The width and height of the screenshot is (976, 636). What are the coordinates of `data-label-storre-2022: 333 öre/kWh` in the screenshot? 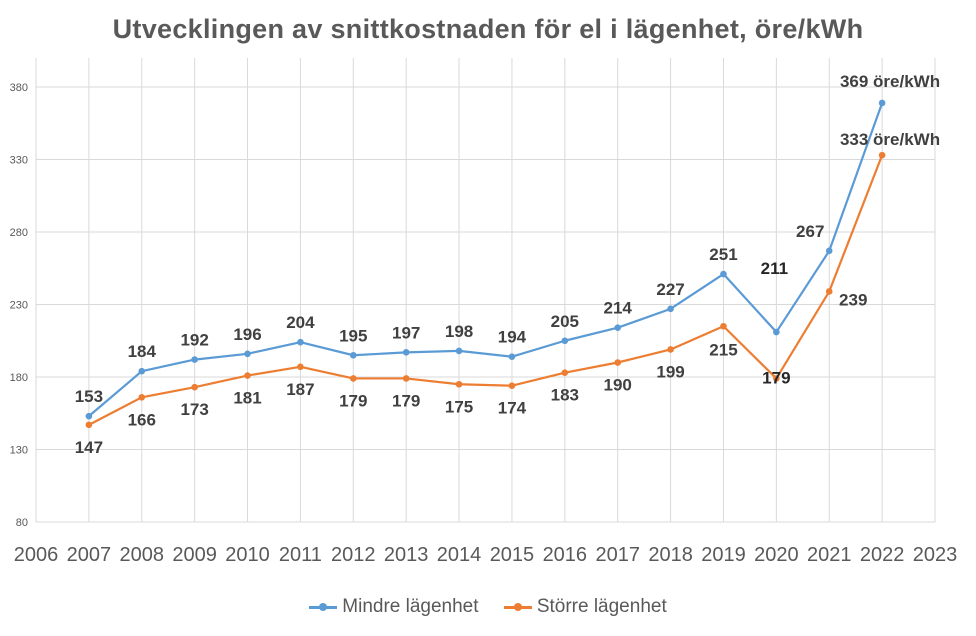 It's located at (890, 139).